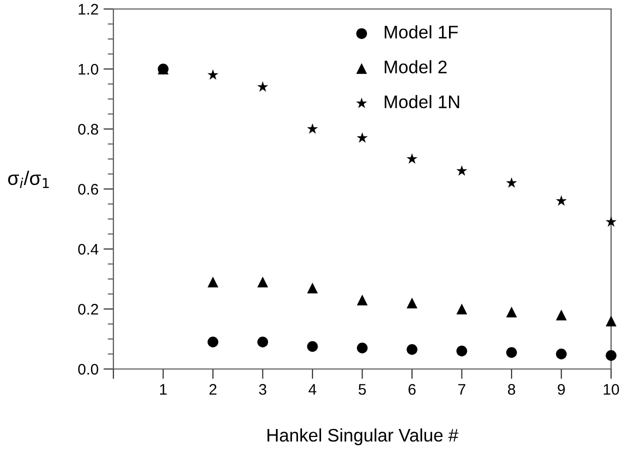  I want to click on y-tick-label: 0.4, so click(88, 249).